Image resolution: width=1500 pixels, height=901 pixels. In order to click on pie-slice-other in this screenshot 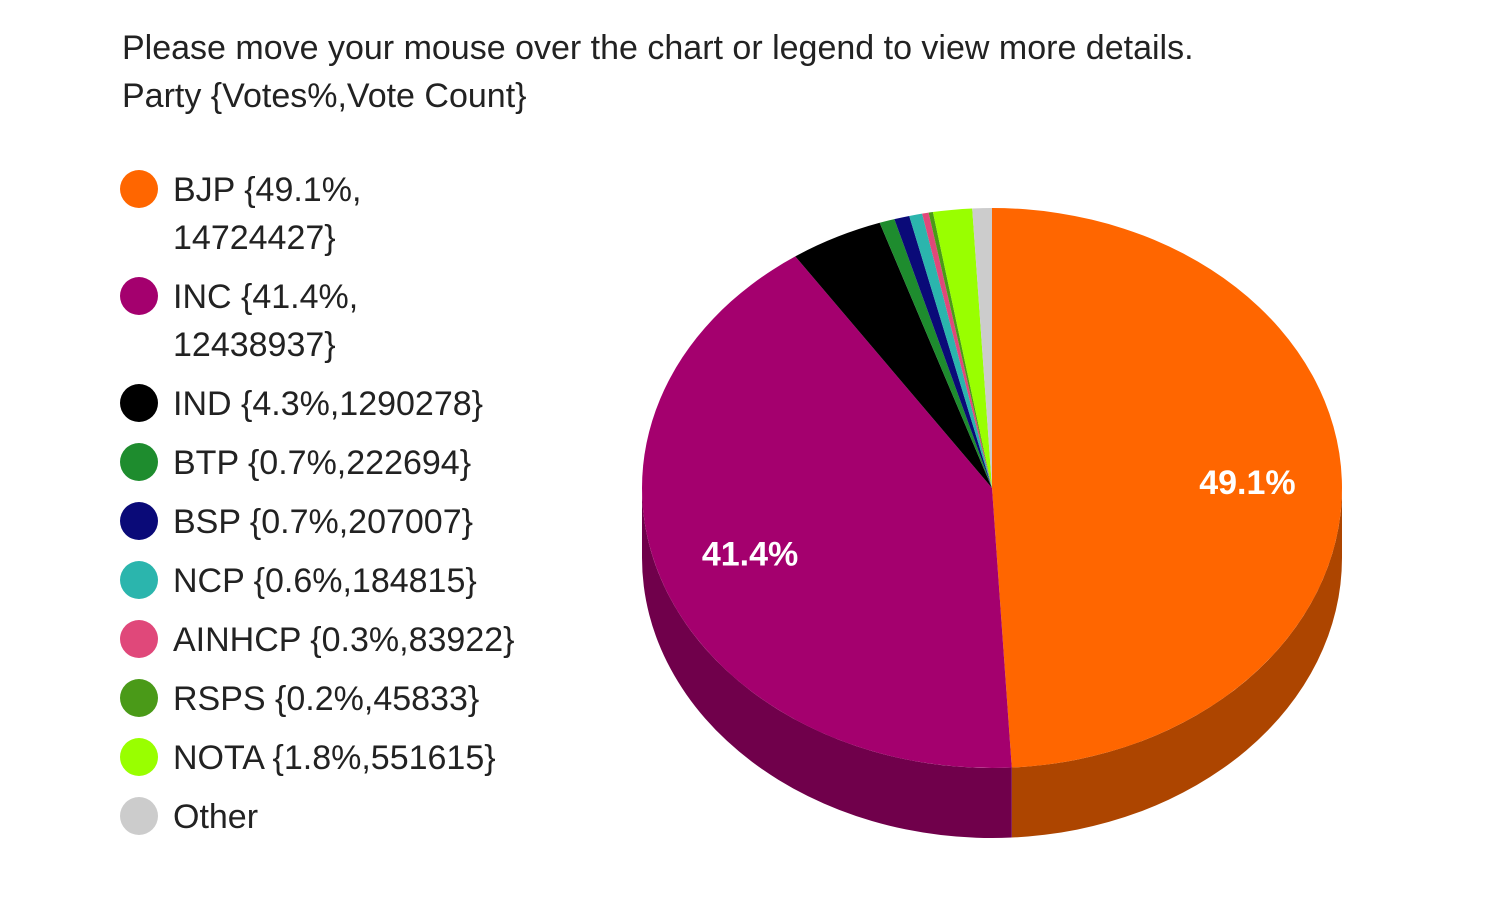, I will do `click(982, 348)`.